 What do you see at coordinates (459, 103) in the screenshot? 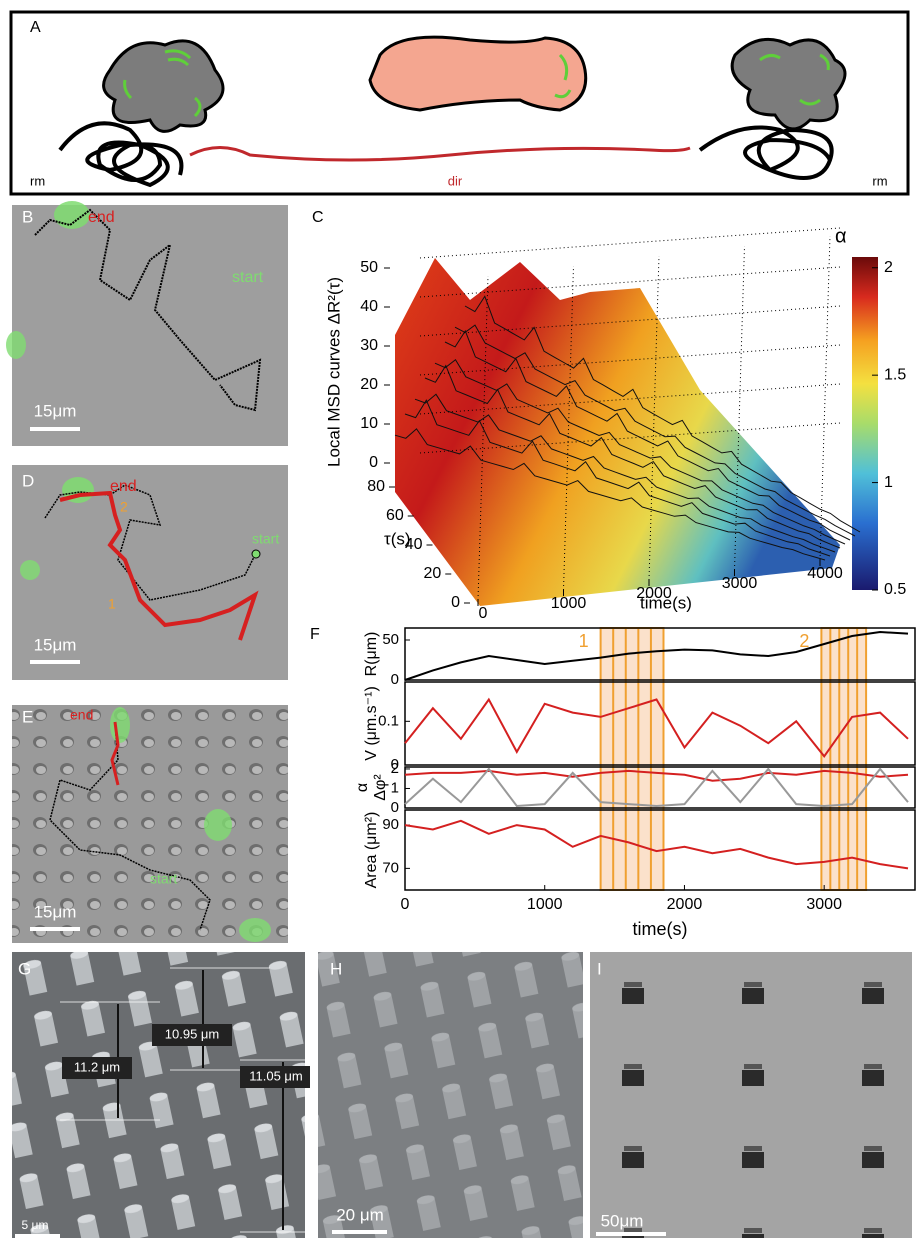
I see `panel-a: A rm dir rm` at bounding box center [459, 103].